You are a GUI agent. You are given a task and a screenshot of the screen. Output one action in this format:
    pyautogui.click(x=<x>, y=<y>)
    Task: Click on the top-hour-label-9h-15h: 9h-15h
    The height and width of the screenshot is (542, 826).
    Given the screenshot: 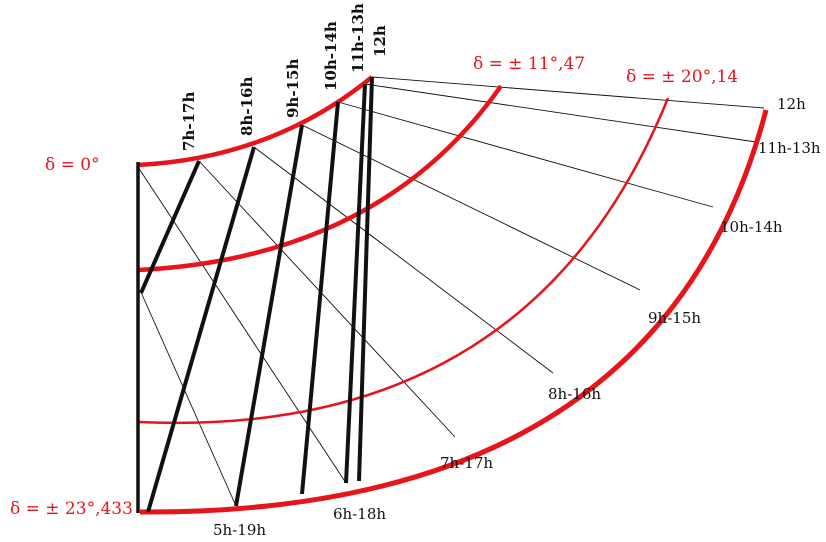 What is the action you would take?
    pyautogui.click(x=293, y=88)
    